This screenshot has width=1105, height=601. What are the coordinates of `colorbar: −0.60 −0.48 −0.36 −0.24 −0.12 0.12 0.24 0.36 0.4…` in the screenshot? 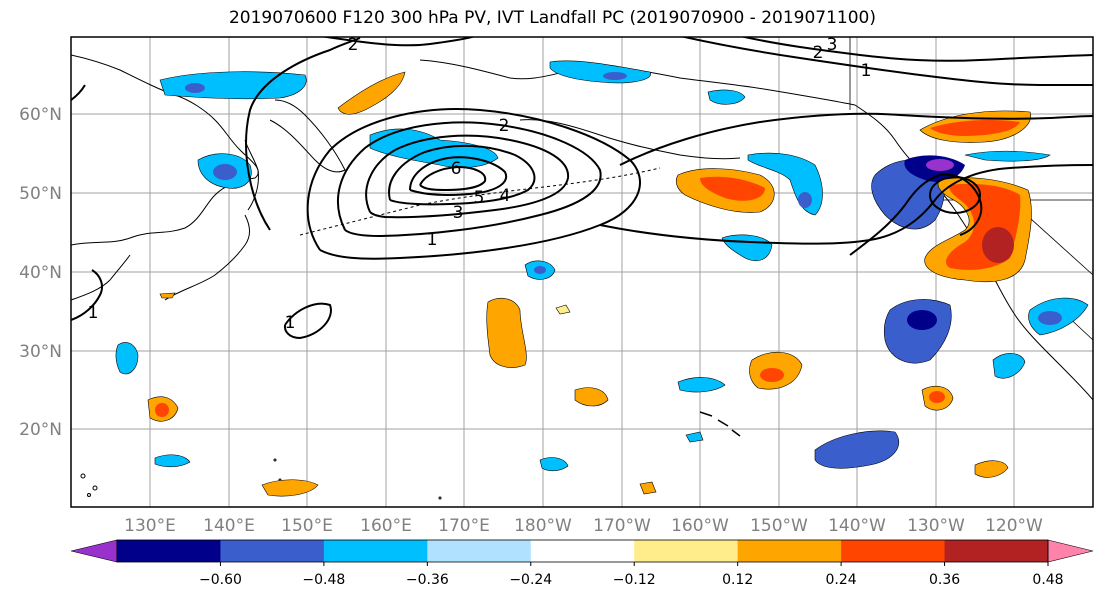 It's located at (582, 563).